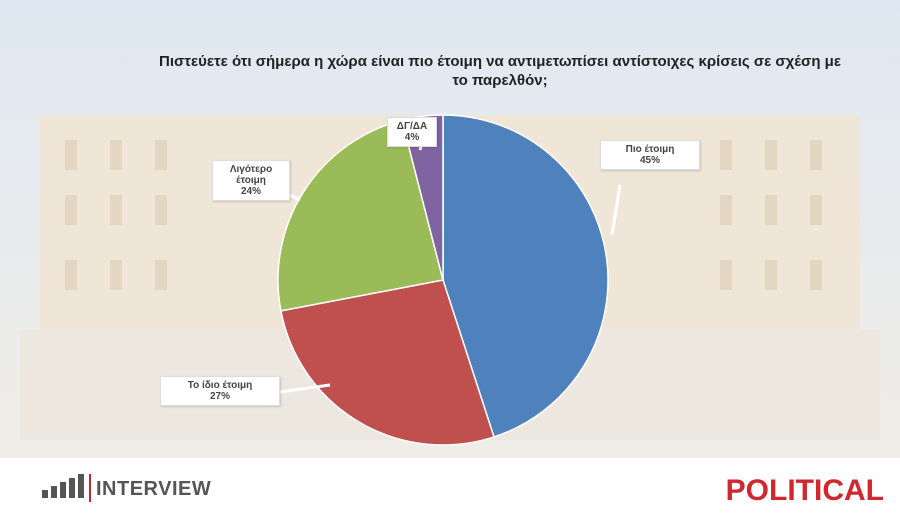 The width and height of the screenshot is (900, 513). What do you see at coordinates (250, 191) in the screenshot?
I see `label-value: 24%` at bounding box center [250, 191].